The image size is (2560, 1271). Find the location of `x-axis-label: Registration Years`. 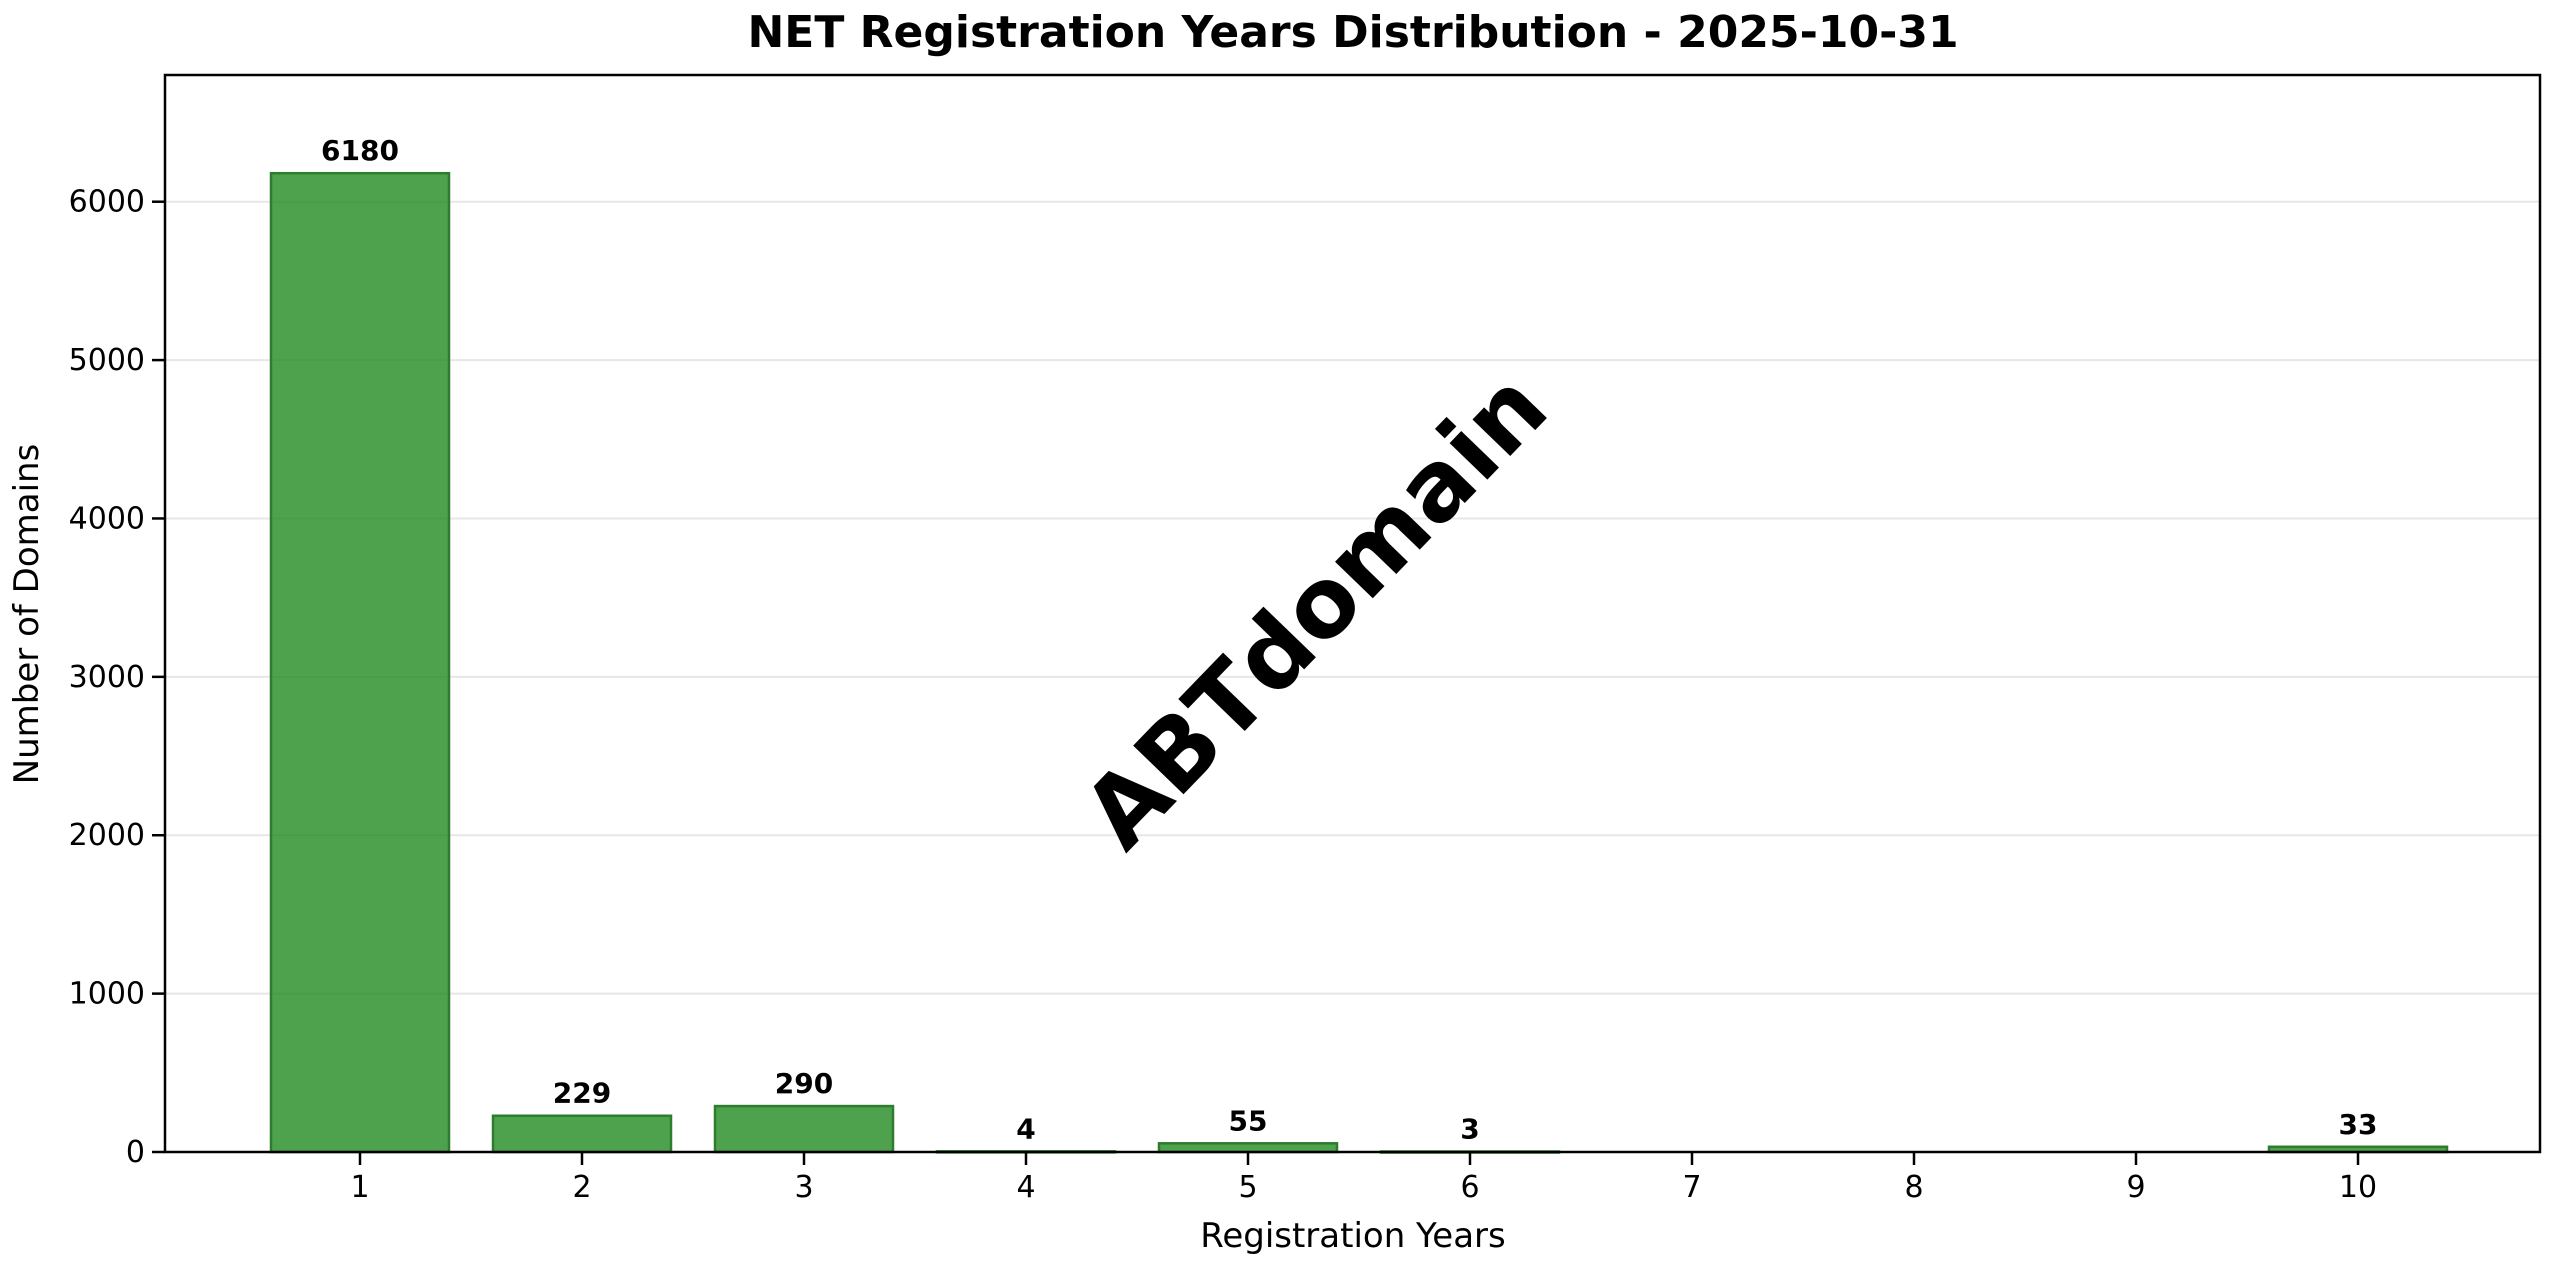

x-axis-label: Registration Years is located at coordinates (1353, 1236).